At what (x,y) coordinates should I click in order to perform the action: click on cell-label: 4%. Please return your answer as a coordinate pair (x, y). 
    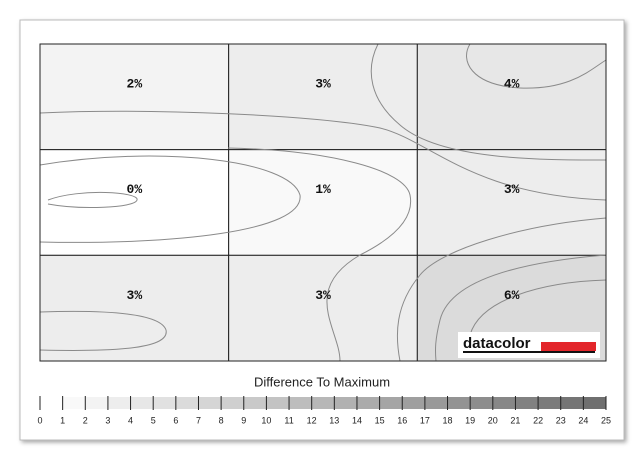
    Looking at the image, I should click on (512, 83).